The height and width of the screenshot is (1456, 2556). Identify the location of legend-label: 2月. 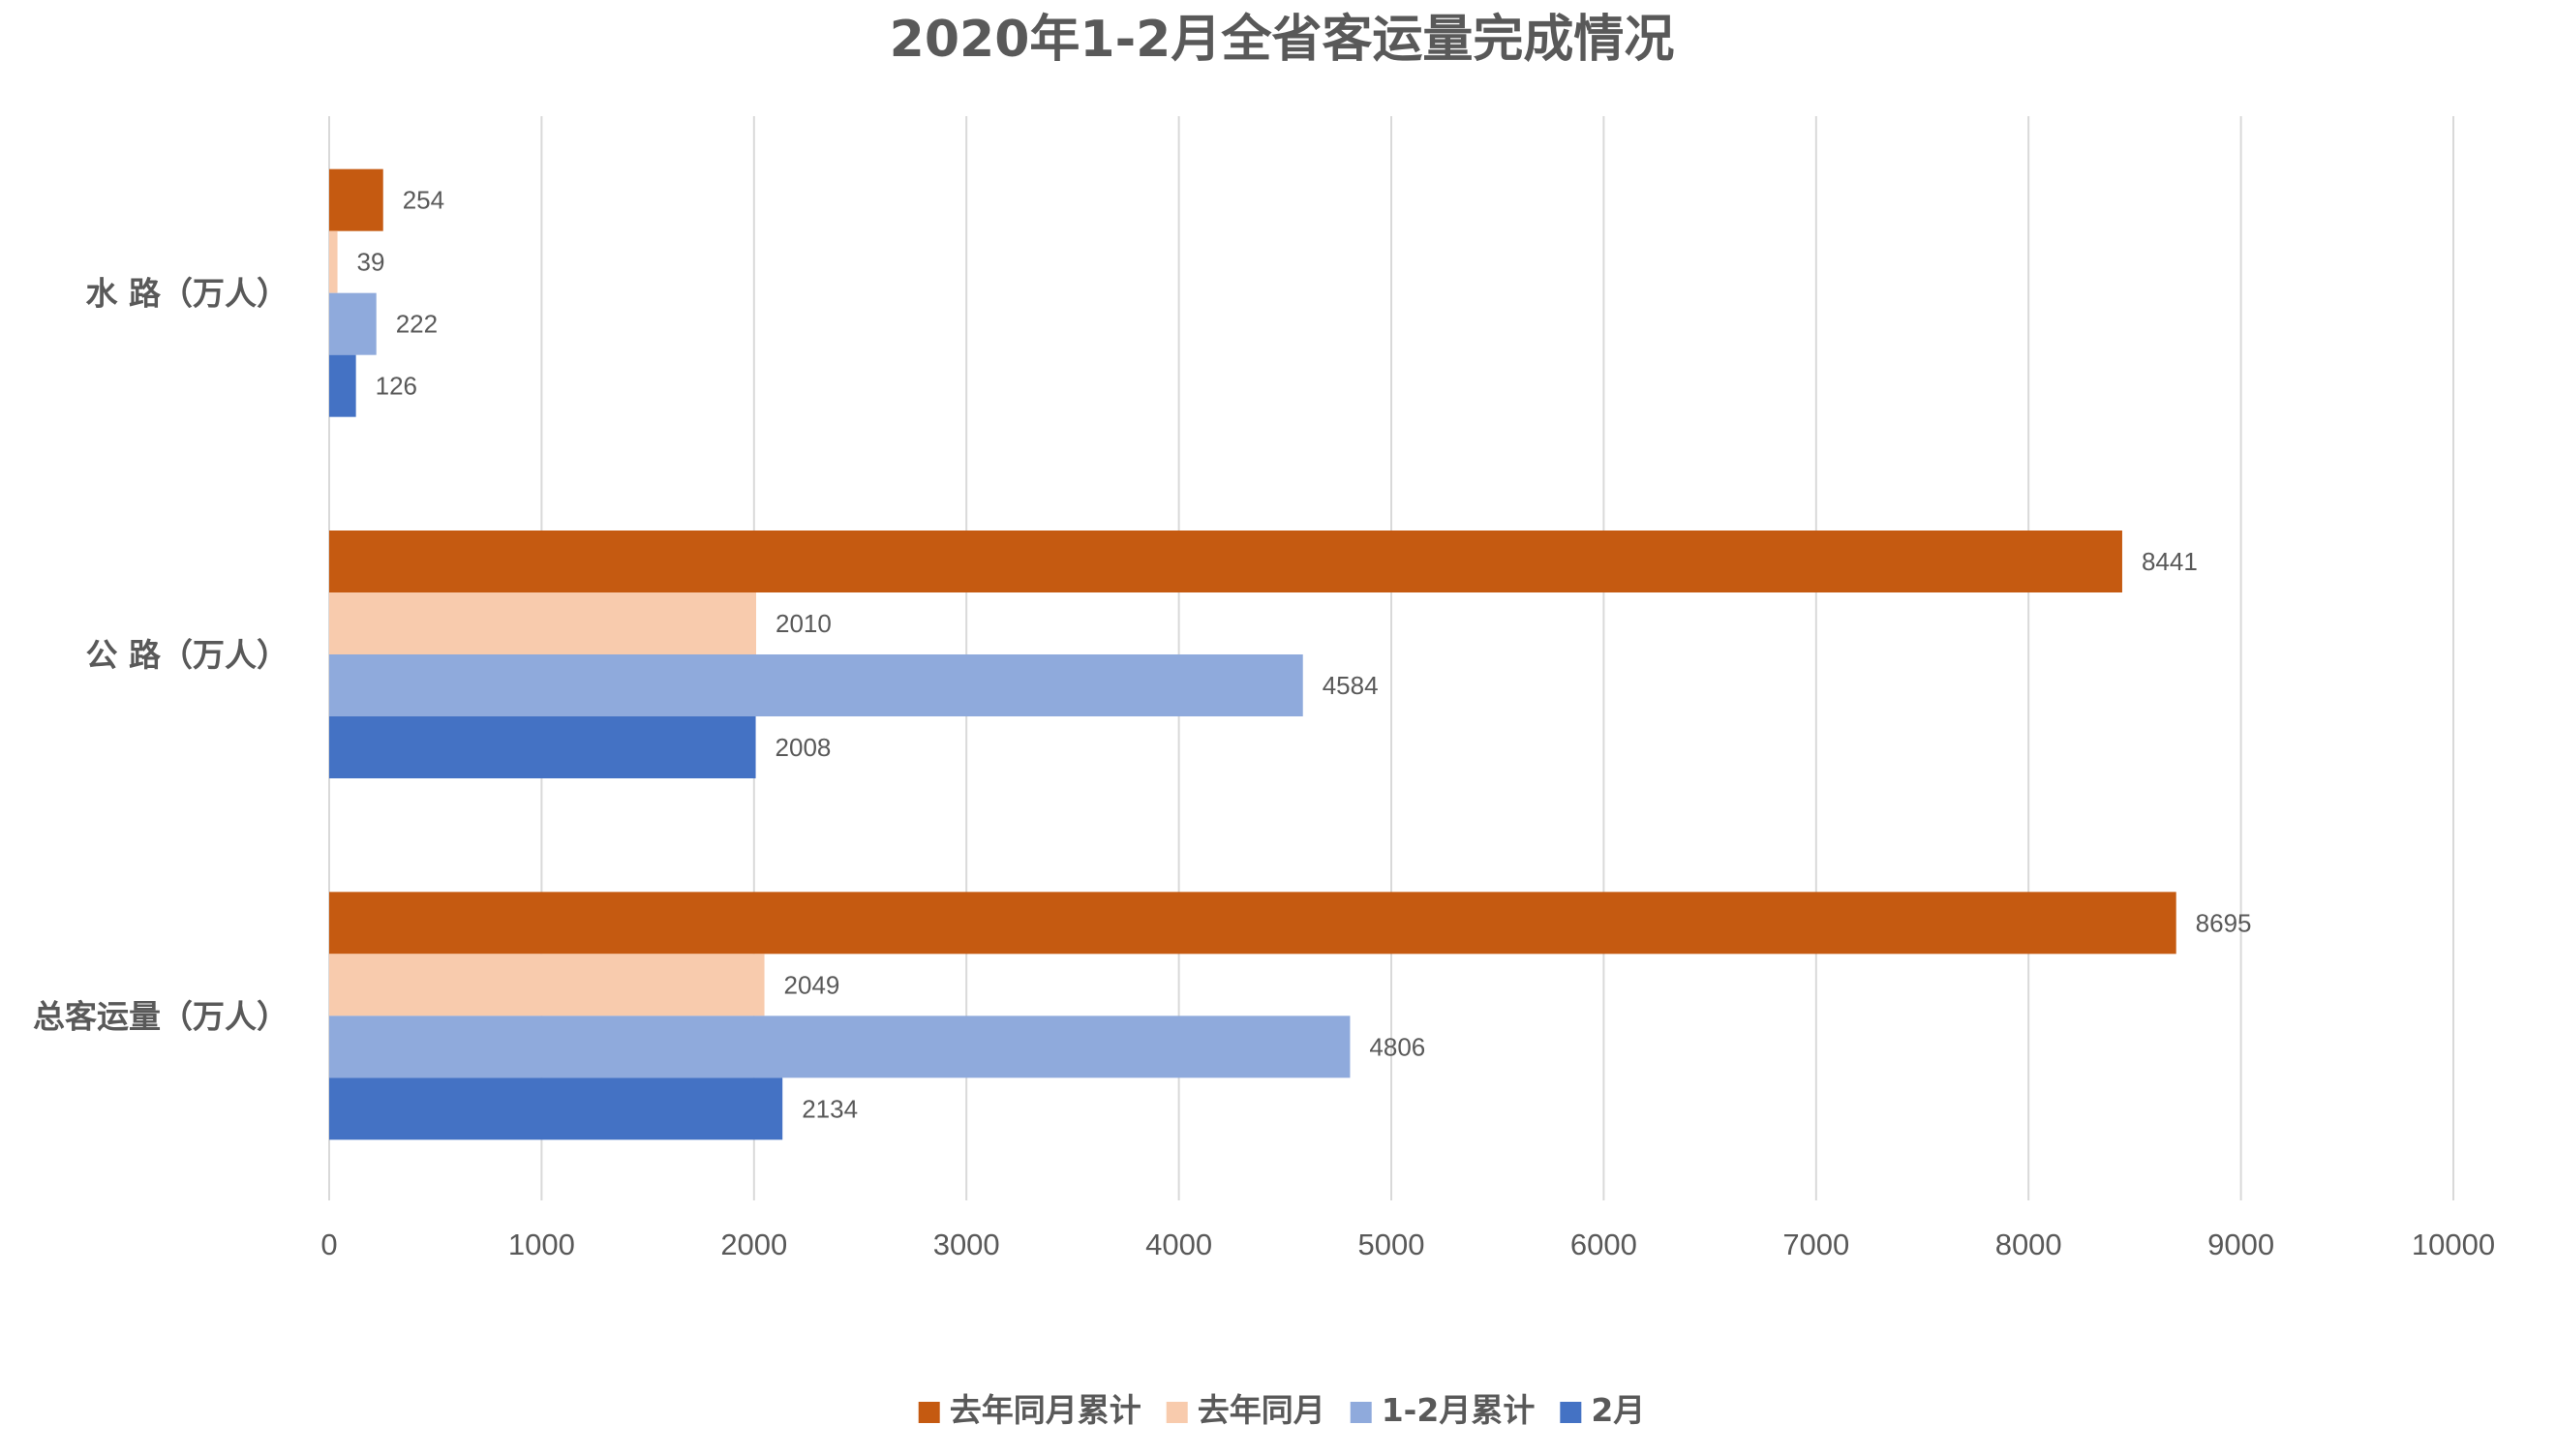
(1618, 1410).